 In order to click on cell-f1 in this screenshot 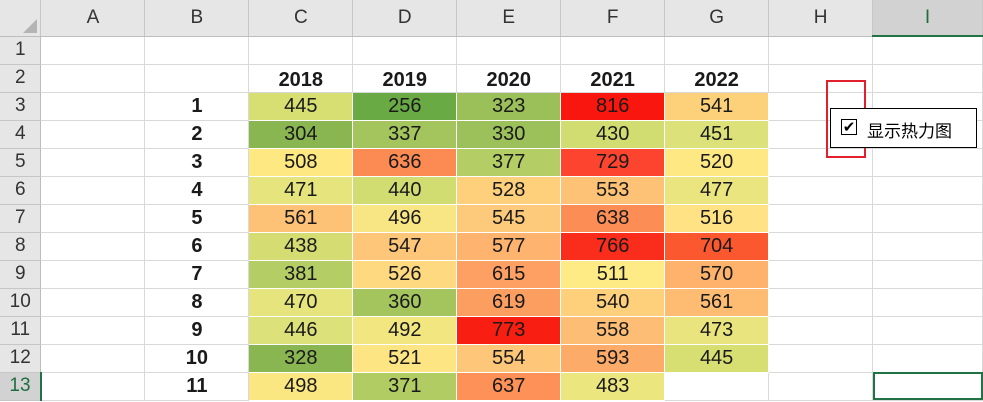, I will do `click(613, 50)`.